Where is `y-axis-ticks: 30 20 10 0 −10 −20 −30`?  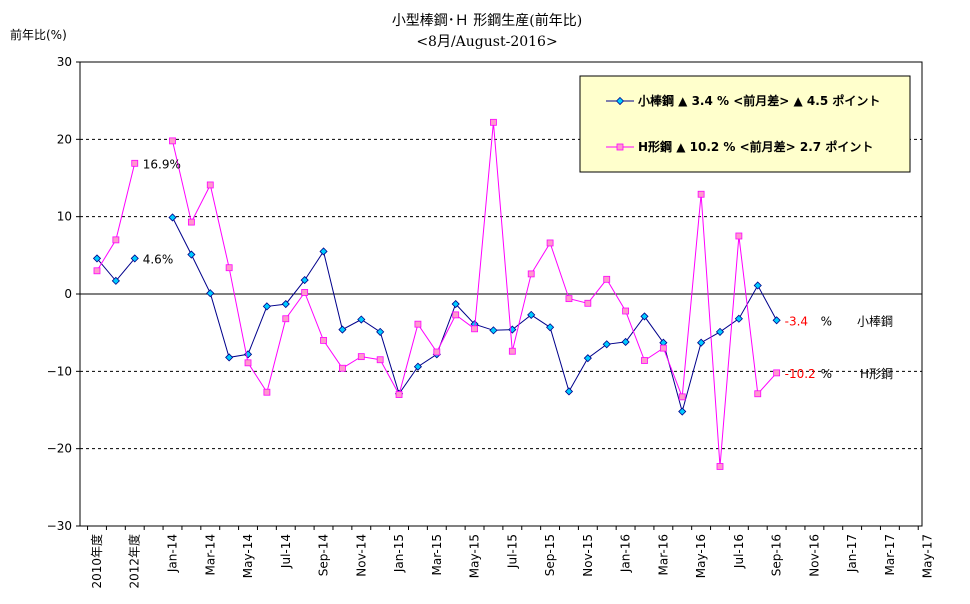 y-axis-ticks: 30 20 10 0 −10 −20 −30 is located at coordinates (63, 294).